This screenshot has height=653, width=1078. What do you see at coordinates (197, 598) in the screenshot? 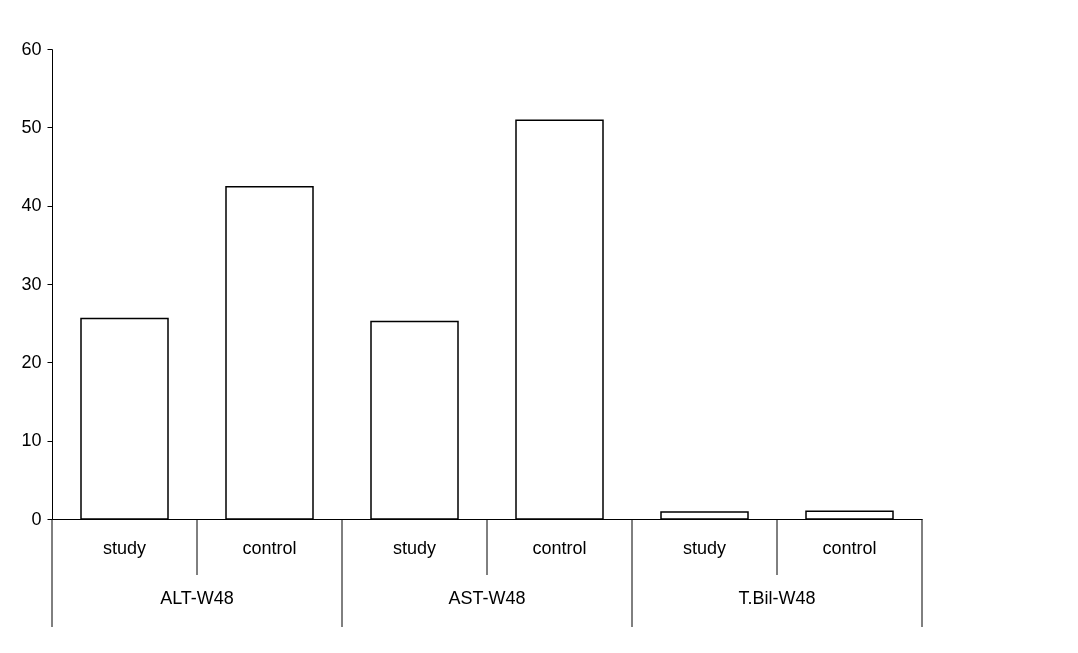
I see `text: ALT-W48` at bounding box center [197, 598].